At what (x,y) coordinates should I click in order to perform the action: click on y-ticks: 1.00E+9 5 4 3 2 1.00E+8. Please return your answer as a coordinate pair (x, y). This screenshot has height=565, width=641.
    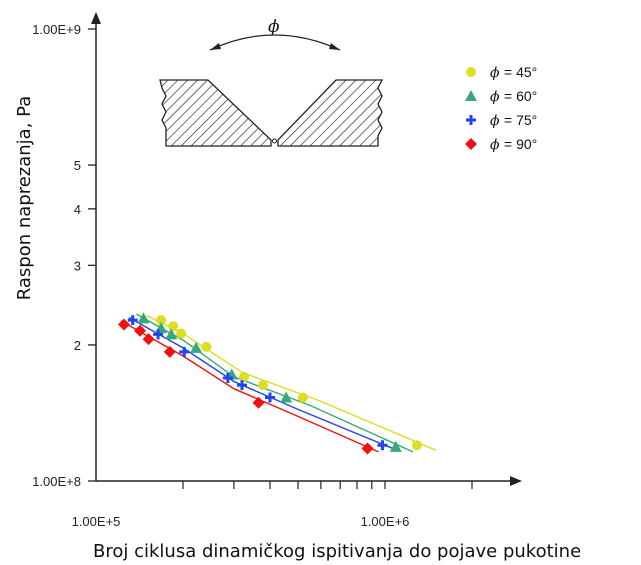
    Looking at the image, I should click on (64, 255).